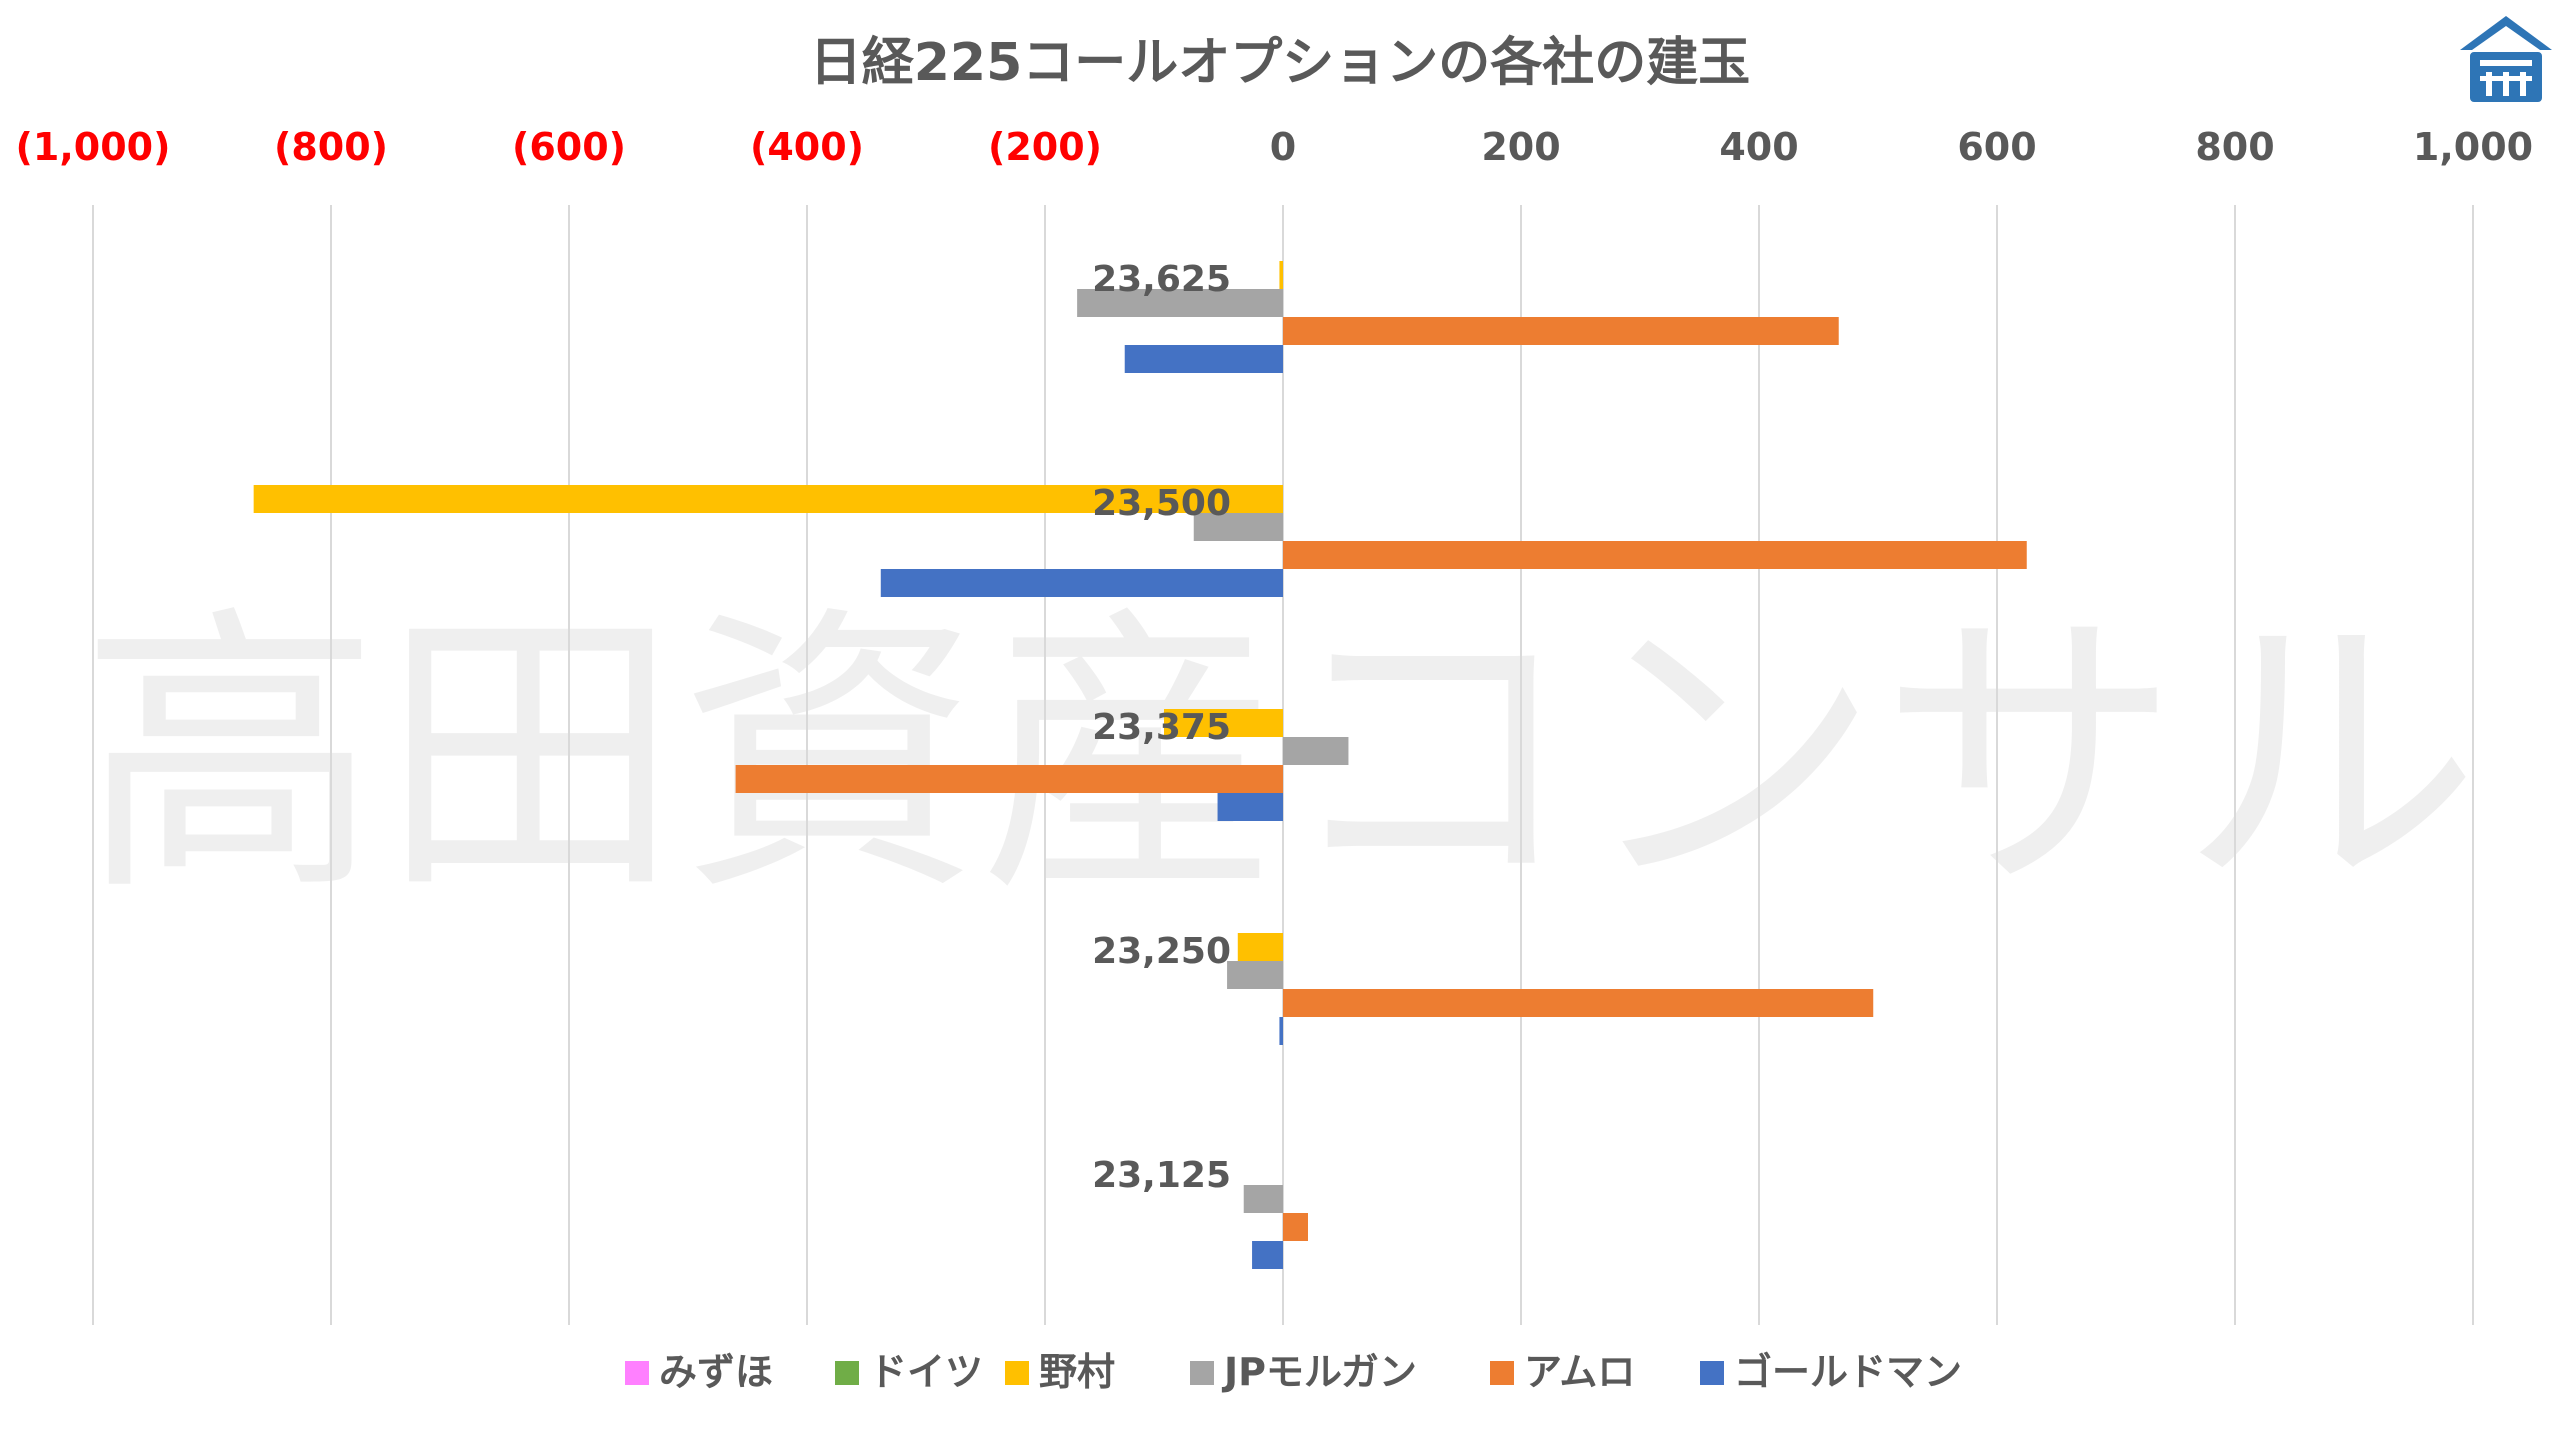 The height and width of the screenshot is (1433, 2553). I want to click on x-tick-label: 0, so click(1283, 147).